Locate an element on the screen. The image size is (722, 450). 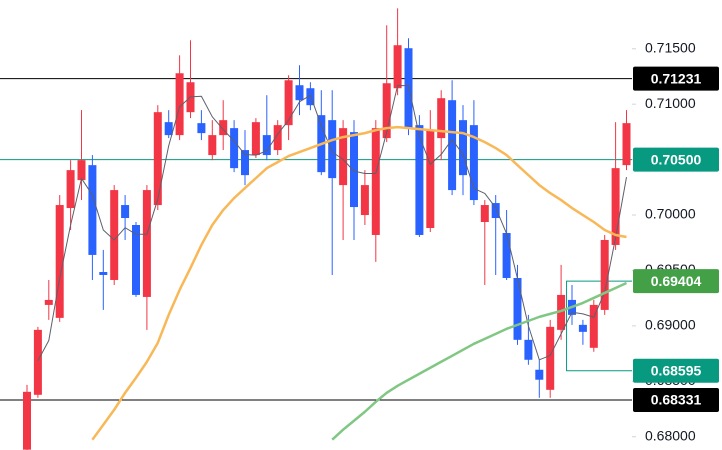
y-tick-label: 0.71000 is located at coordinates (670, 103).